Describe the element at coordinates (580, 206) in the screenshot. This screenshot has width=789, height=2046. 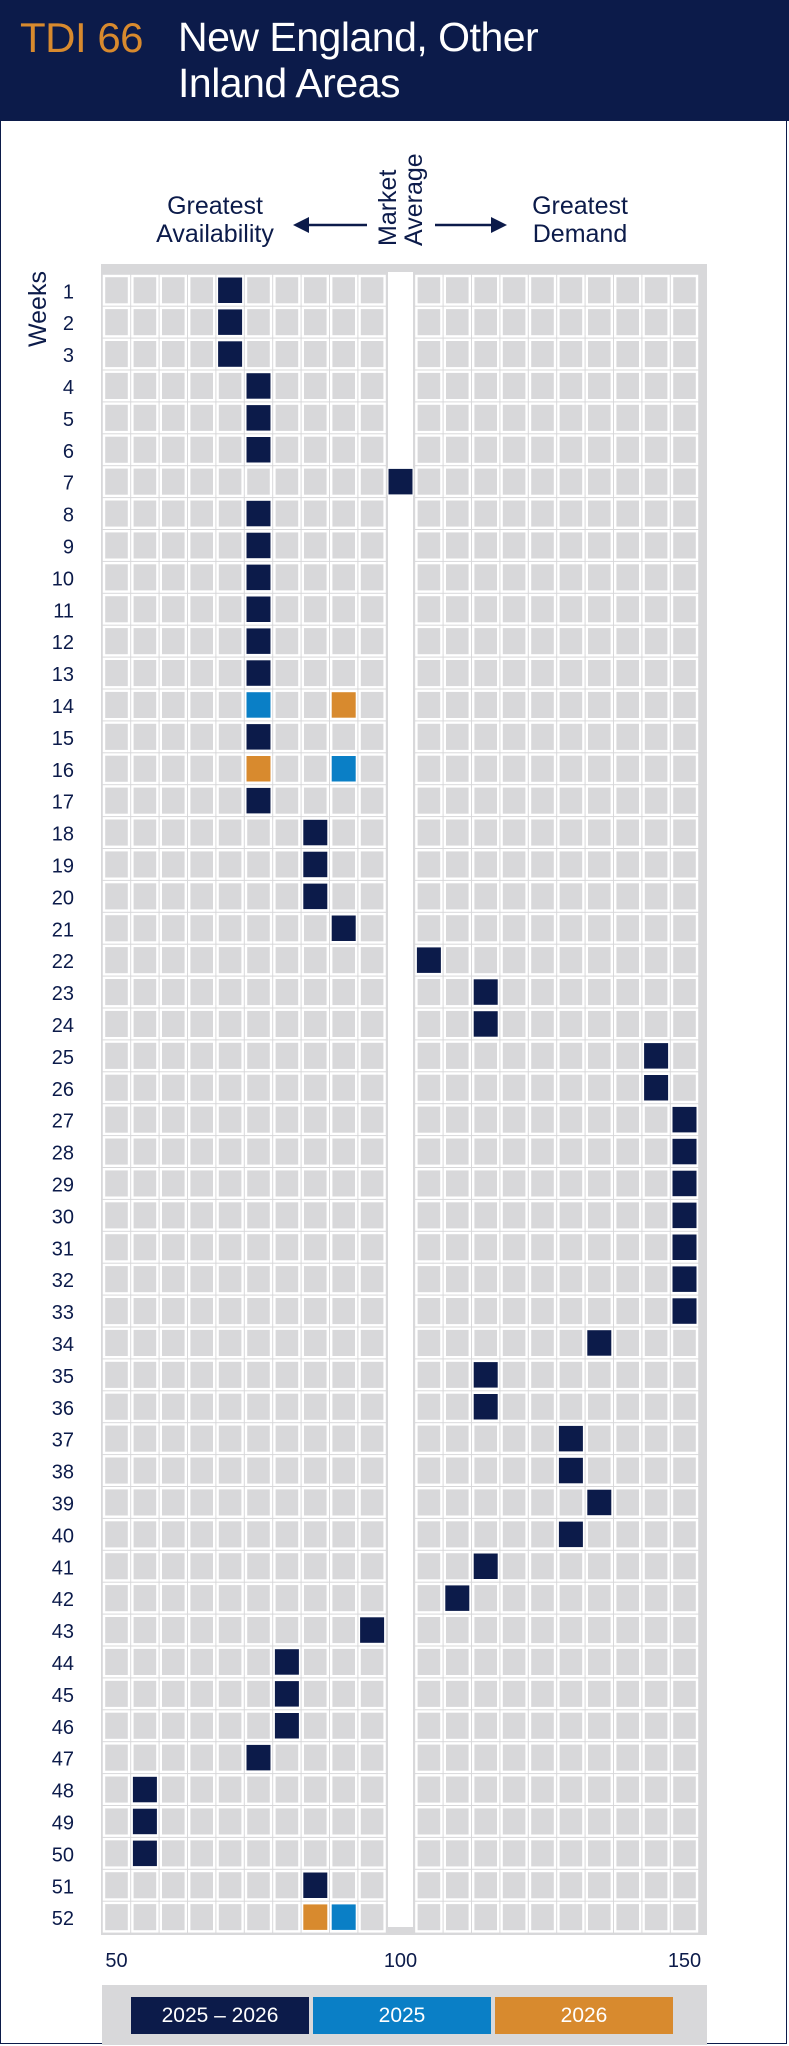
I see `right-label-line-1: Greatest` at that location.